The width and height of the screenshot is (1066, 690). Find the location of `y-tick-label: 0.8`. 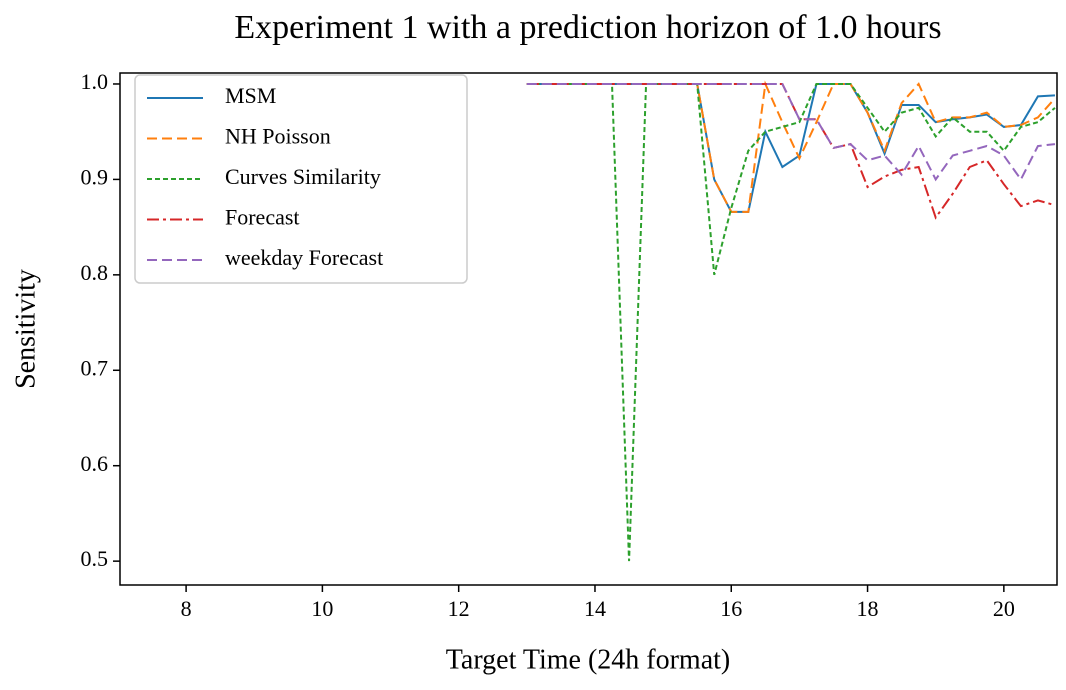

y-tick-label: 0.8 is located at coordinates (95, 272).